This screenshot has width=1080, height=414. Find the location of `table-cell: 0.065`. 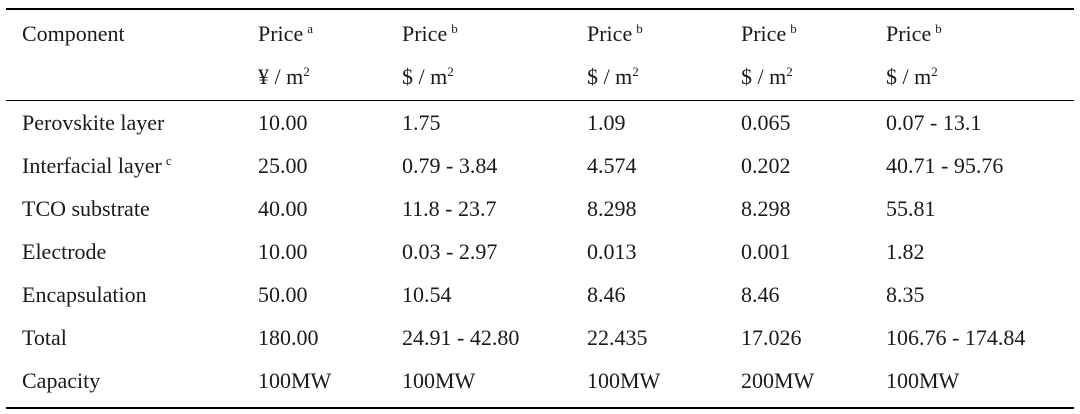

table-cell: 0.065 is located at coordinates (766, 122).